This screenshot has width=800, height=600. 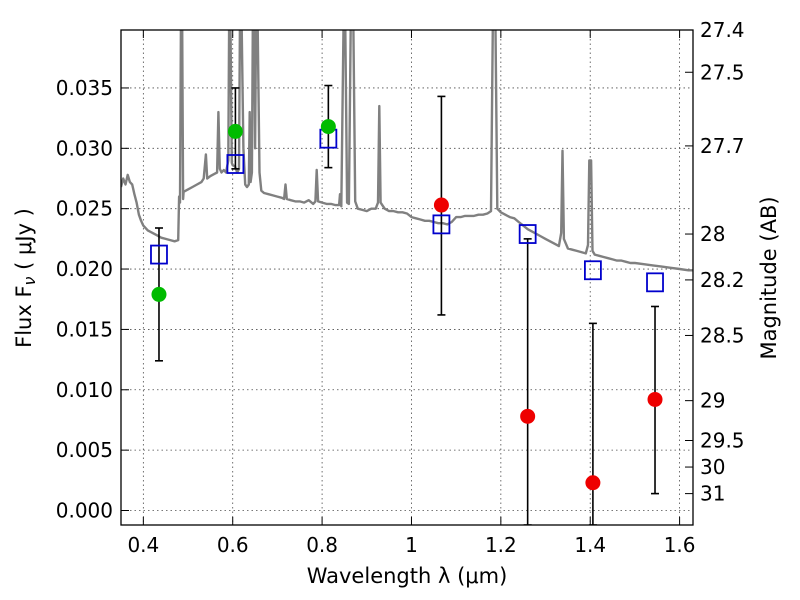 What do you see at coordinates (722, 280) in the screenshot?
I see `magnitude-tick-label: 28.2` at bounding box center [722, 280].